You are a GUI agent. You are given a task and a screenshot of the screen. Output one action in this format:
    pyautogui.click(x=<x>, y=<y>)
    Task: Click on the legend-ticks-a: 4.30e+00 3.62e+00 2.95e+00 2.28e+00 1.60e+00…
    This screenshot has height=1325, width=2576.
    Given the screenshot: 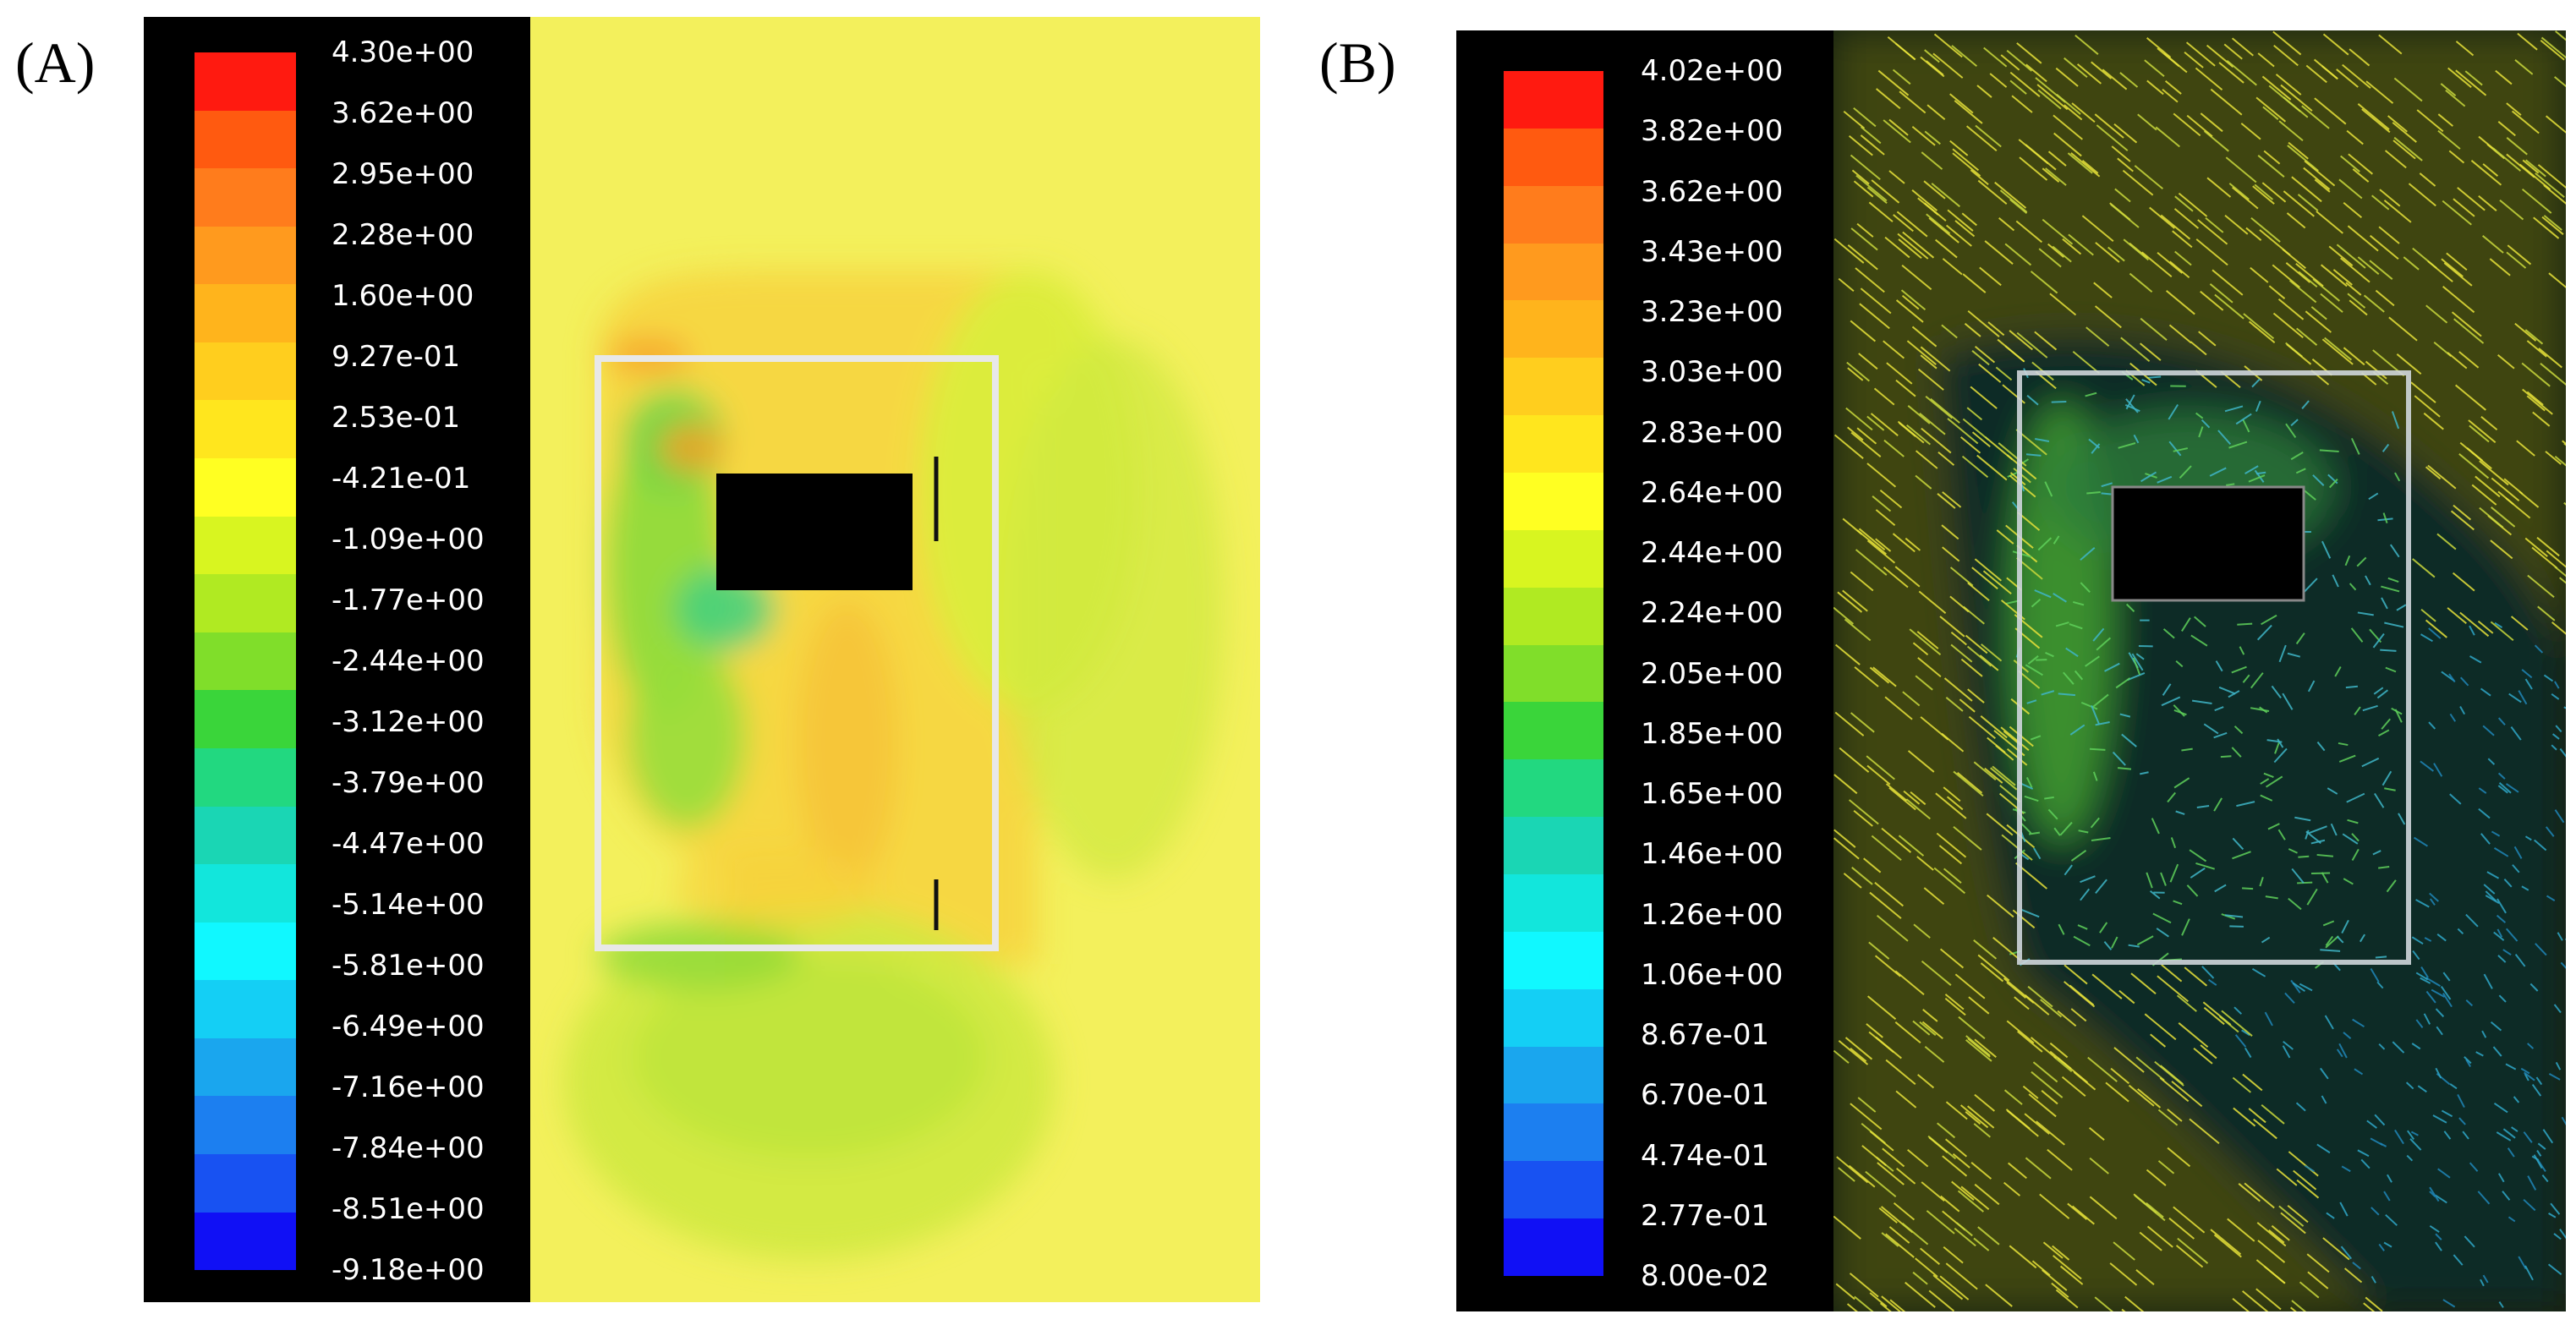 What is the action you would take?
    pyautogui.click(x=430, y=661)
    